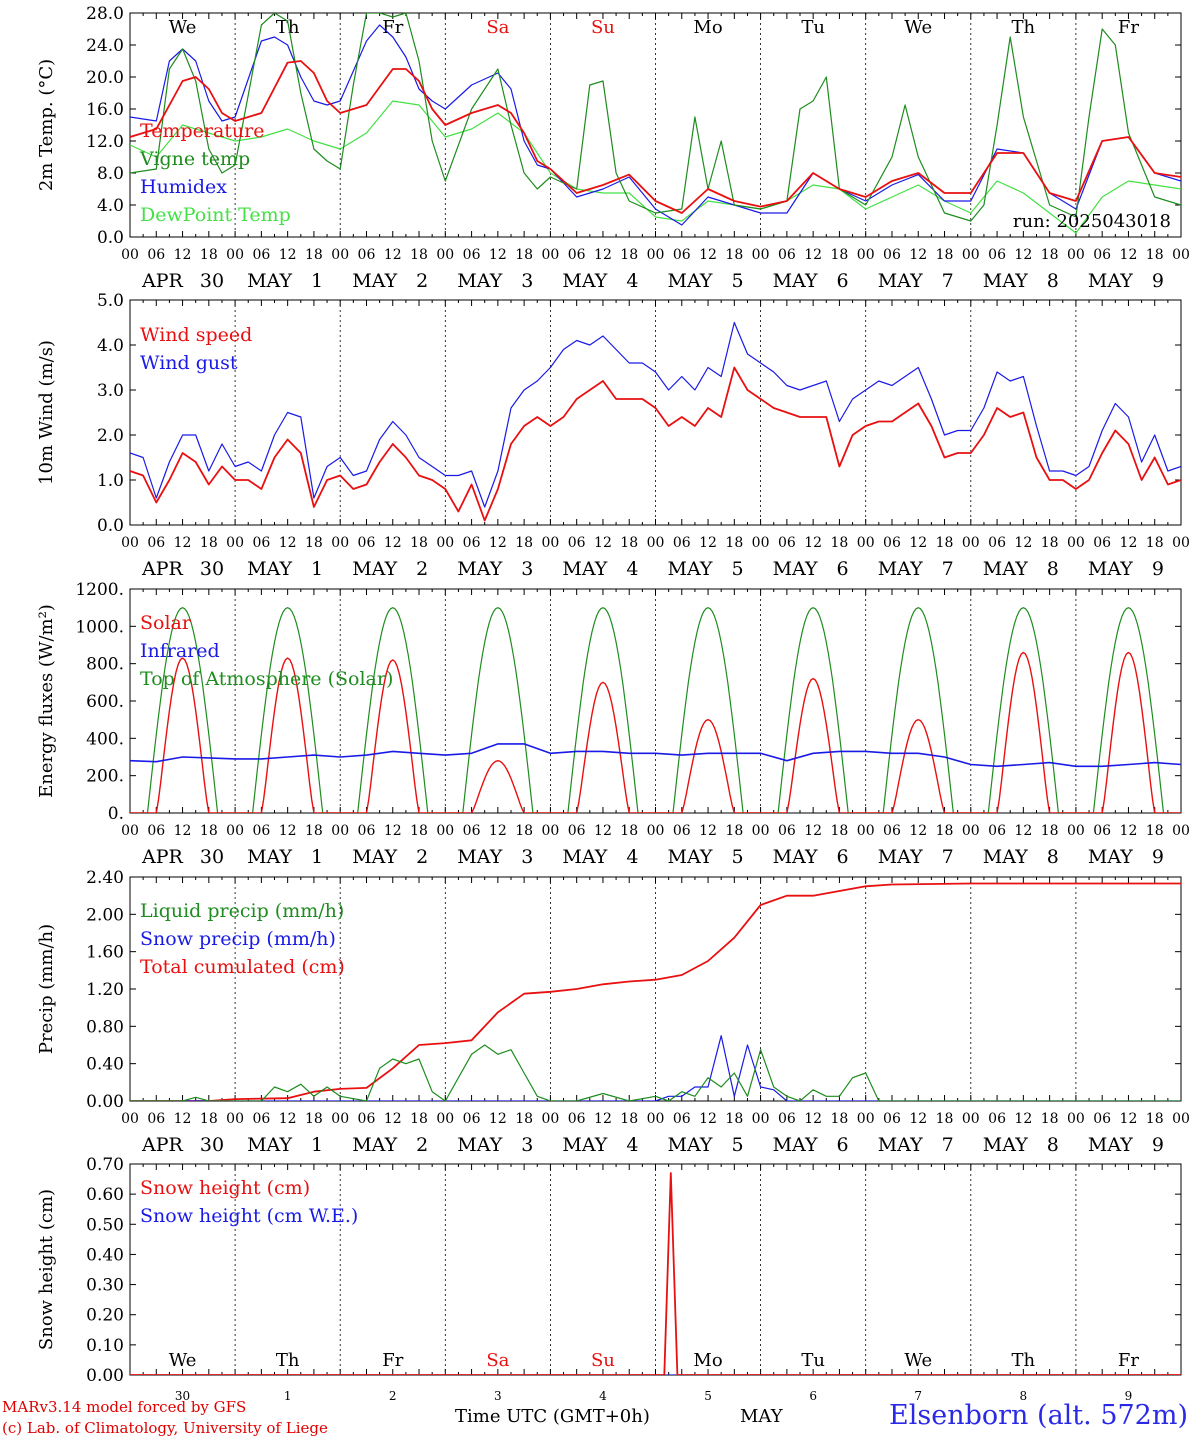 This screenshot has height=1440, width=1194. What do you see at coordinates (813, 1394) in the screenshot?
I see `day-number-label: 6` at bounding box center [813, 1394].